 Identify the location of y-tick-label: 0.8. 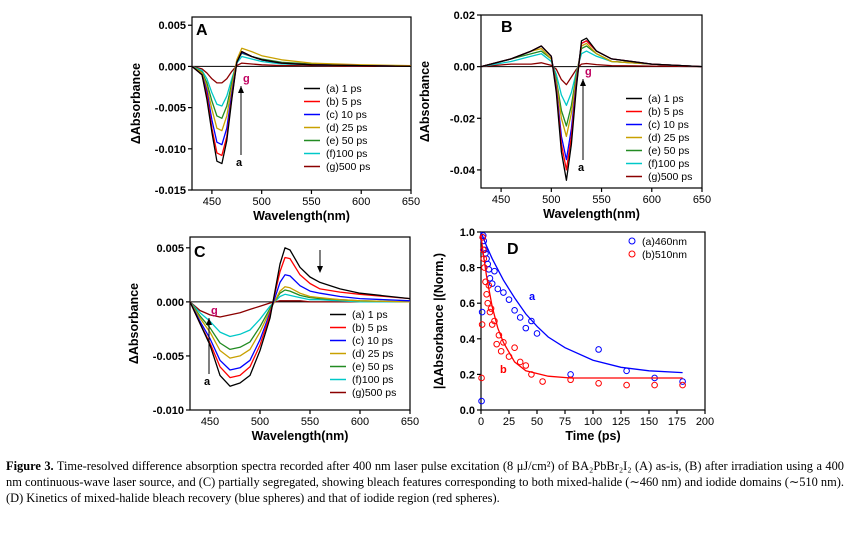
(467, 269).